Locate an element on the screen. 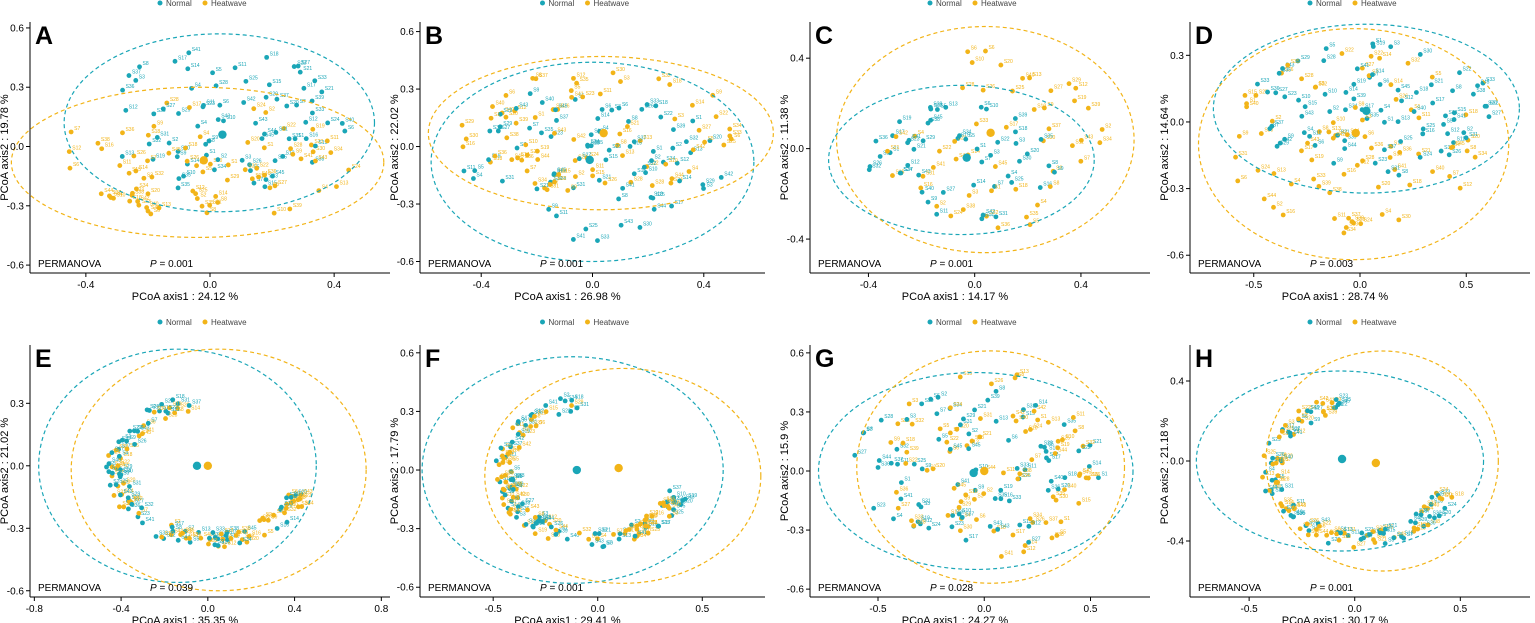 This screenshot has height=623, width=1535. panel-letter: G is located at coordinates (824, 359).